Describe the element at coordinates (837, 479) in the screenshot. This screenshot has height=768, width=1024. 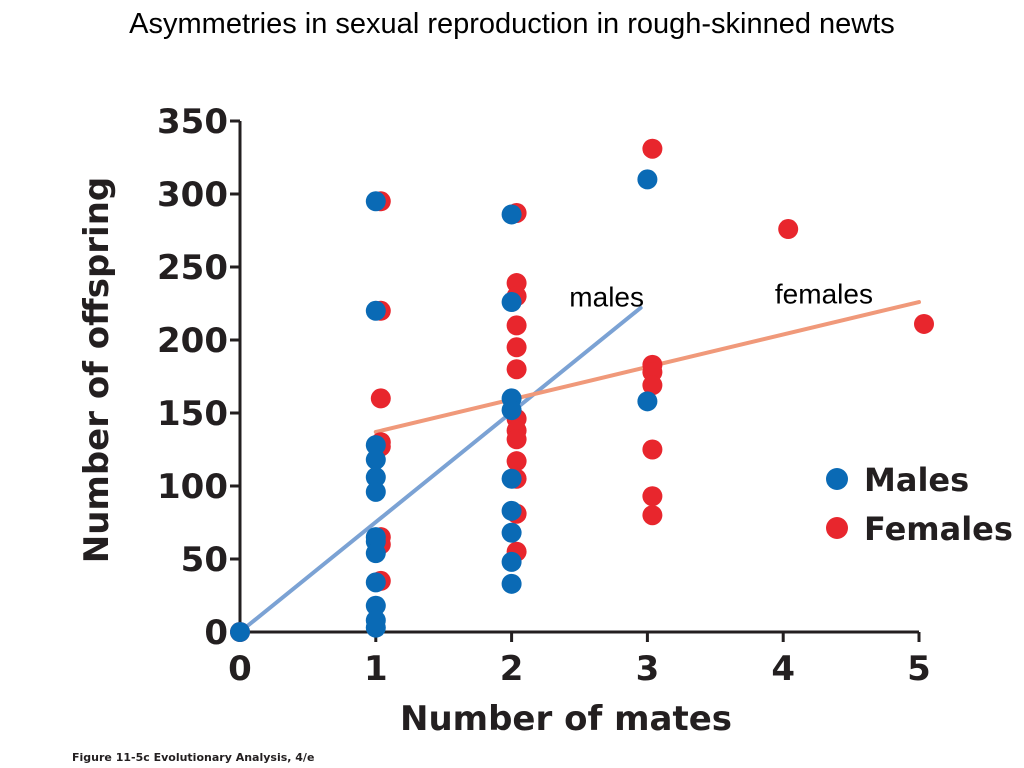
I see `legend-marker-males` at that location.